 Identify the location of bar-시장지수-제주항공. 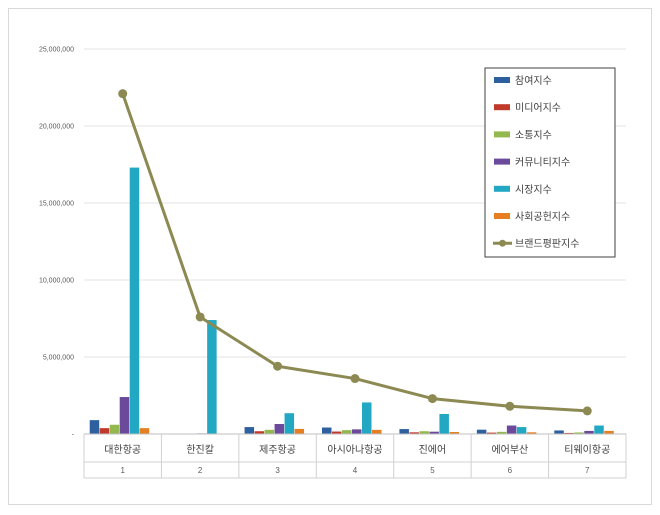
(289, 423).